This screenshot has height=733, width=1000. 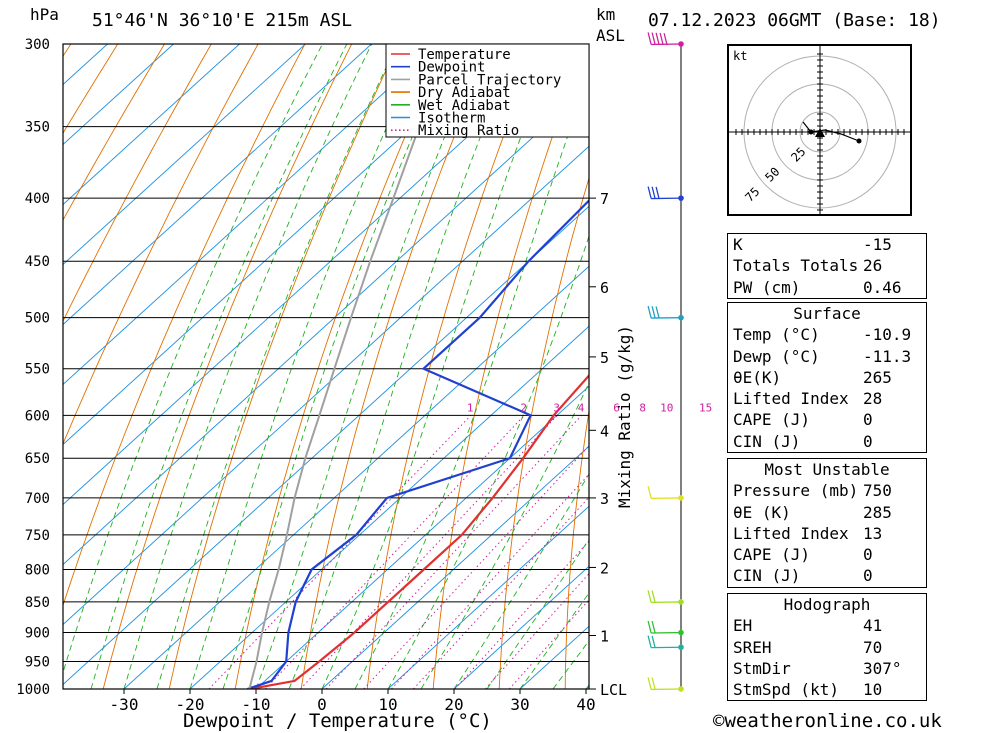 I want to click on surface-label: θE(K), so click(x=757, y=377).